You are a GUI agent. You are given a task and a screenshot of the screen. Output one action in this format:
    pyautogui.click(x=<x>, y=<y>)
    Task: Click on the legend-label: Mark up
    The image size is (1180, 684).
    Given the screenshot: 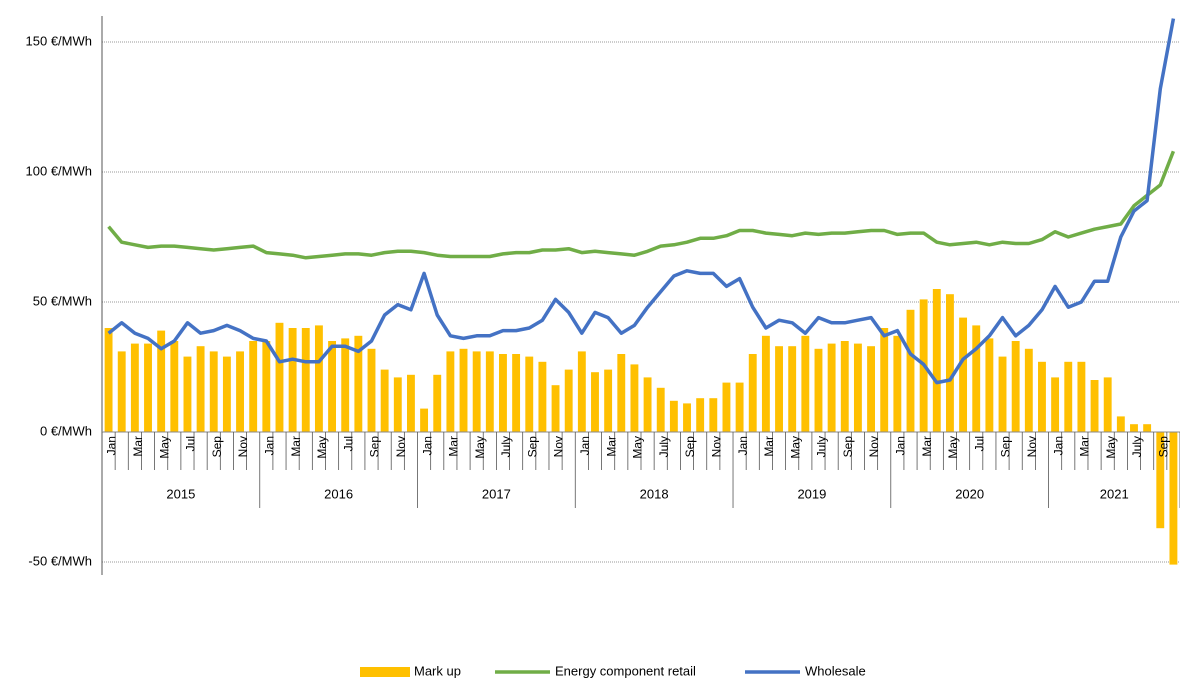 What is the action you would take?
    pyautogui.click(x=437, y=670)
    